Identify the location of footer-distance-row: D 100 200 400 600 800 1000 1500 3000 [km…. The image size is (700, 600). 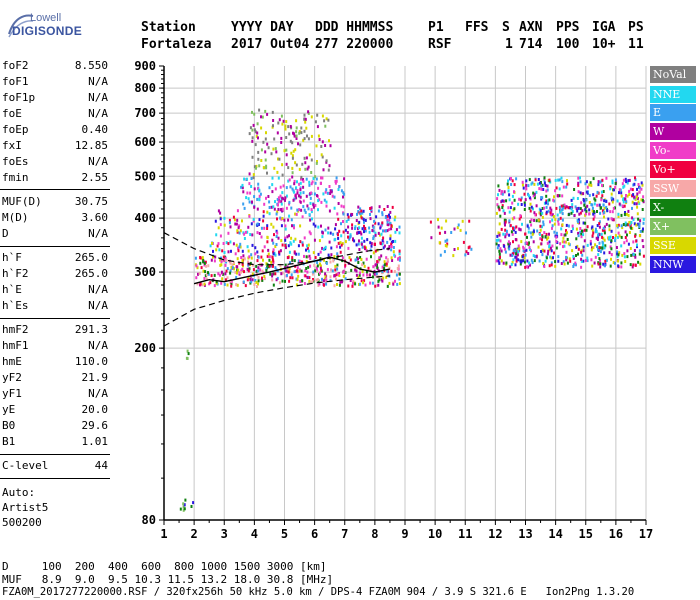
(164, 566).